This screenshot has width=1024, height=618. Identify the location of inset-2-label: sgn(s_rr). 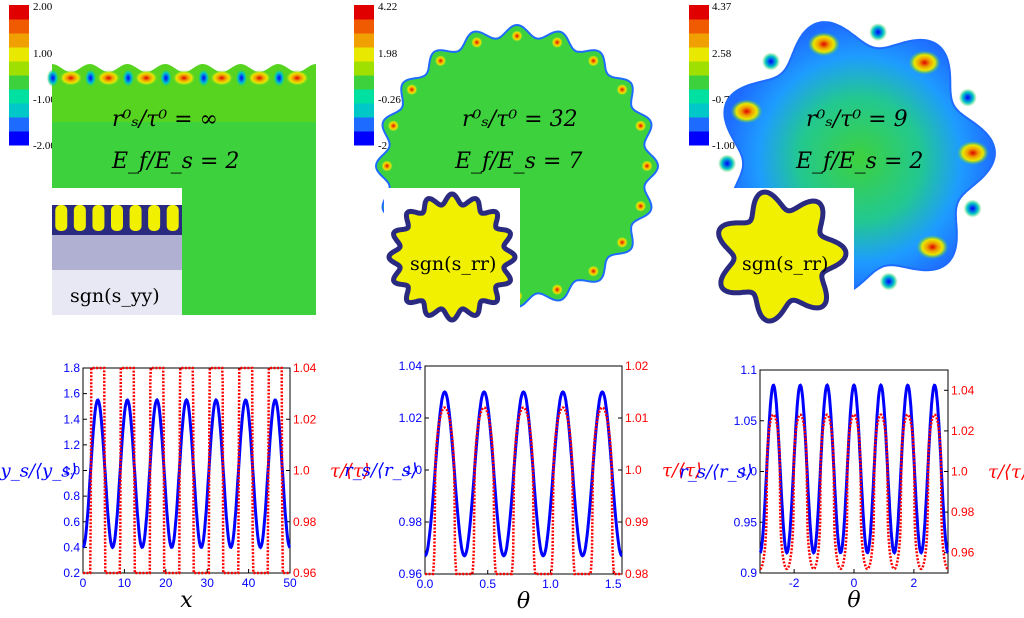
(453, 264).